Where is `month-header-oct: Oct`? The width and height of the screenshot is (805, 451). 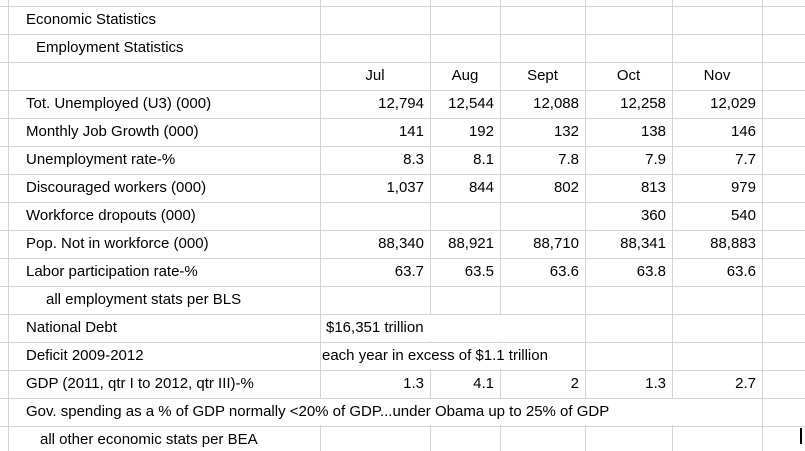 month-header-oct: Oct is located at coordinates (628, 75).